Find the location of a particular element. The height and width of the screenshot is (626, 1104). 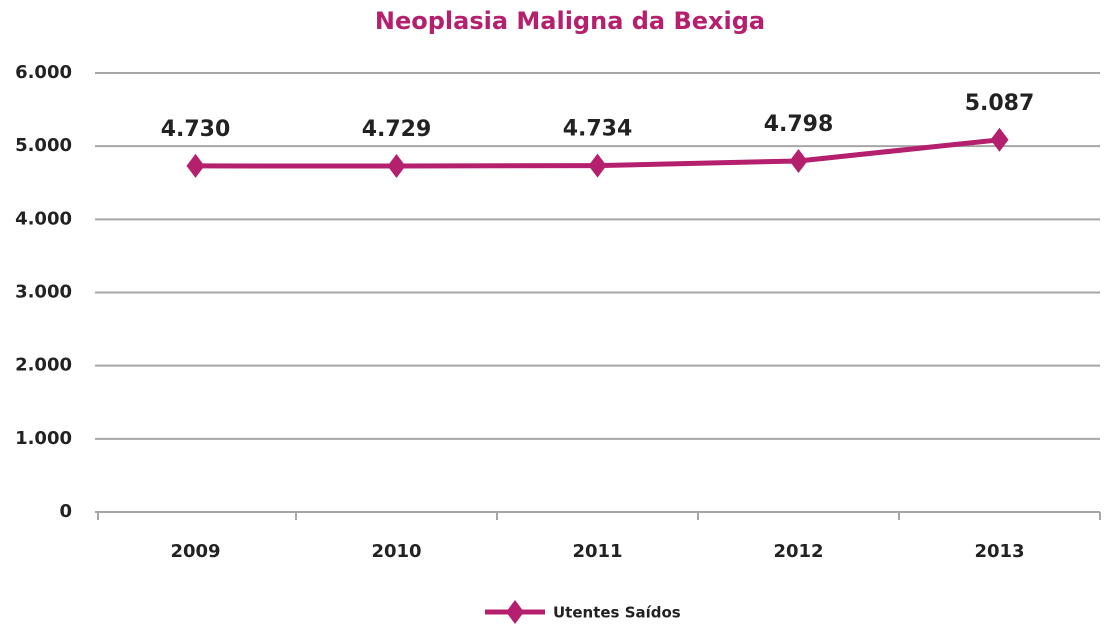

data-label: 5.087 is located at coordinates (1000, 103).